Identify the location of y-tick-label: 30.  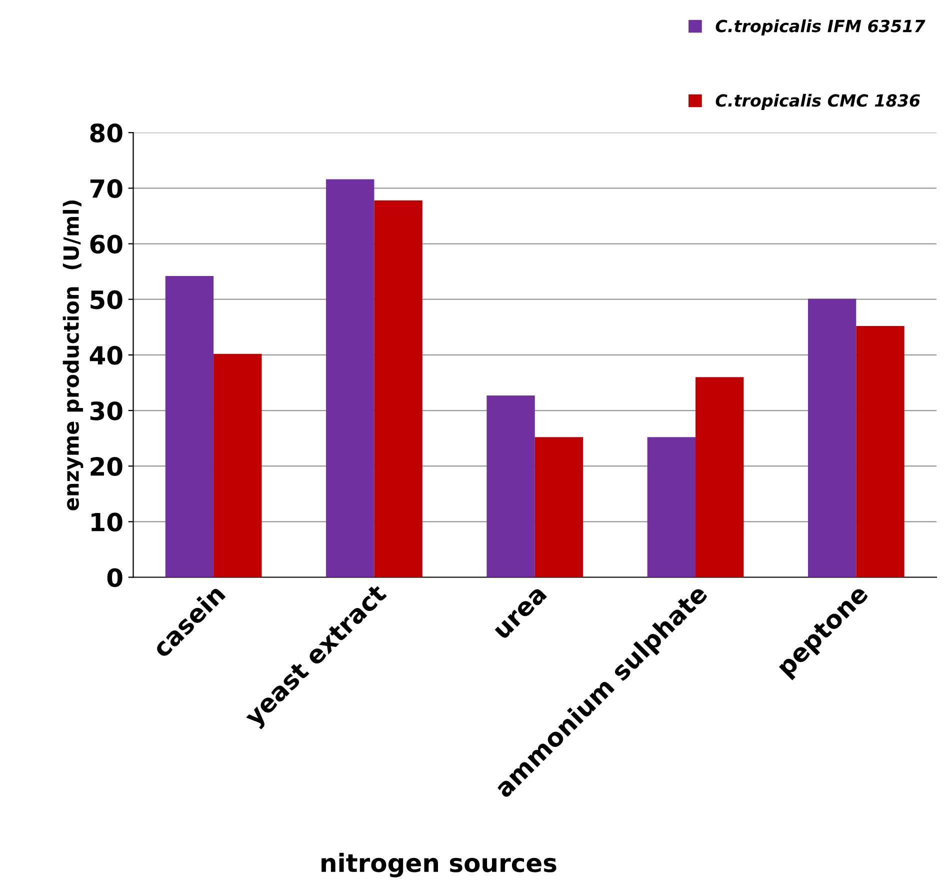
(106, 410).